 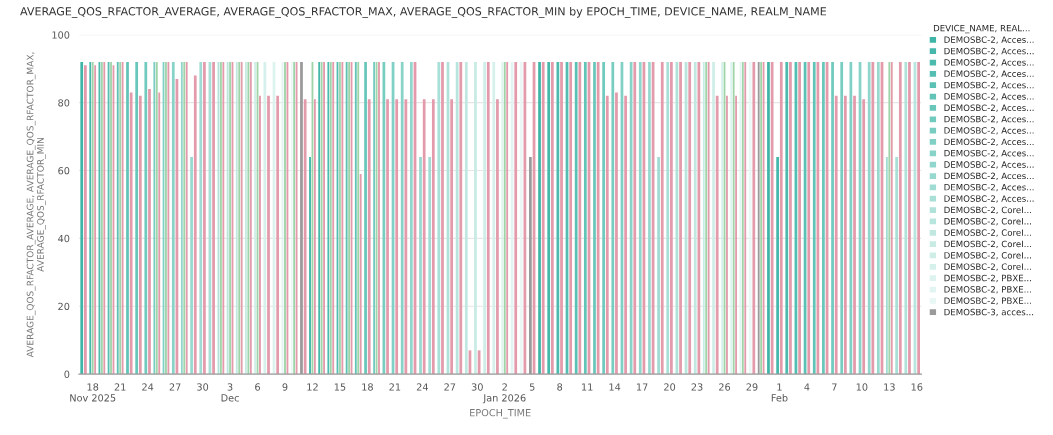 What do you see at coordinates (367, 387) in the screenshot?
I see `x-tick-label: 18` at bounding box center [367, 387].